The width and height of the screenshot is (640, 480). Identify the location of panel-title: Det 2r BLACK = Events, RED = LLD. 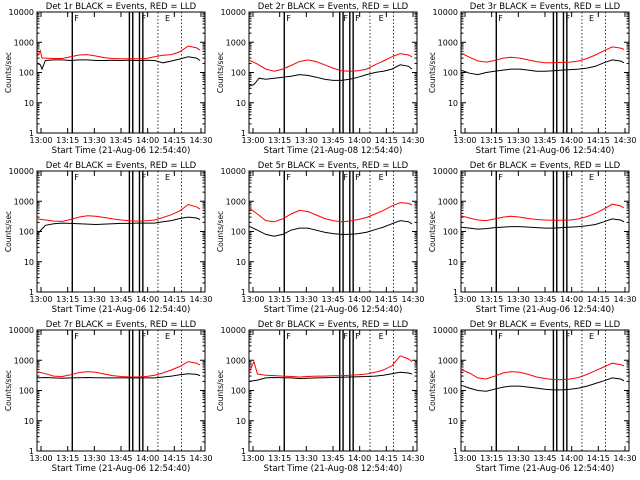
(333, 7).